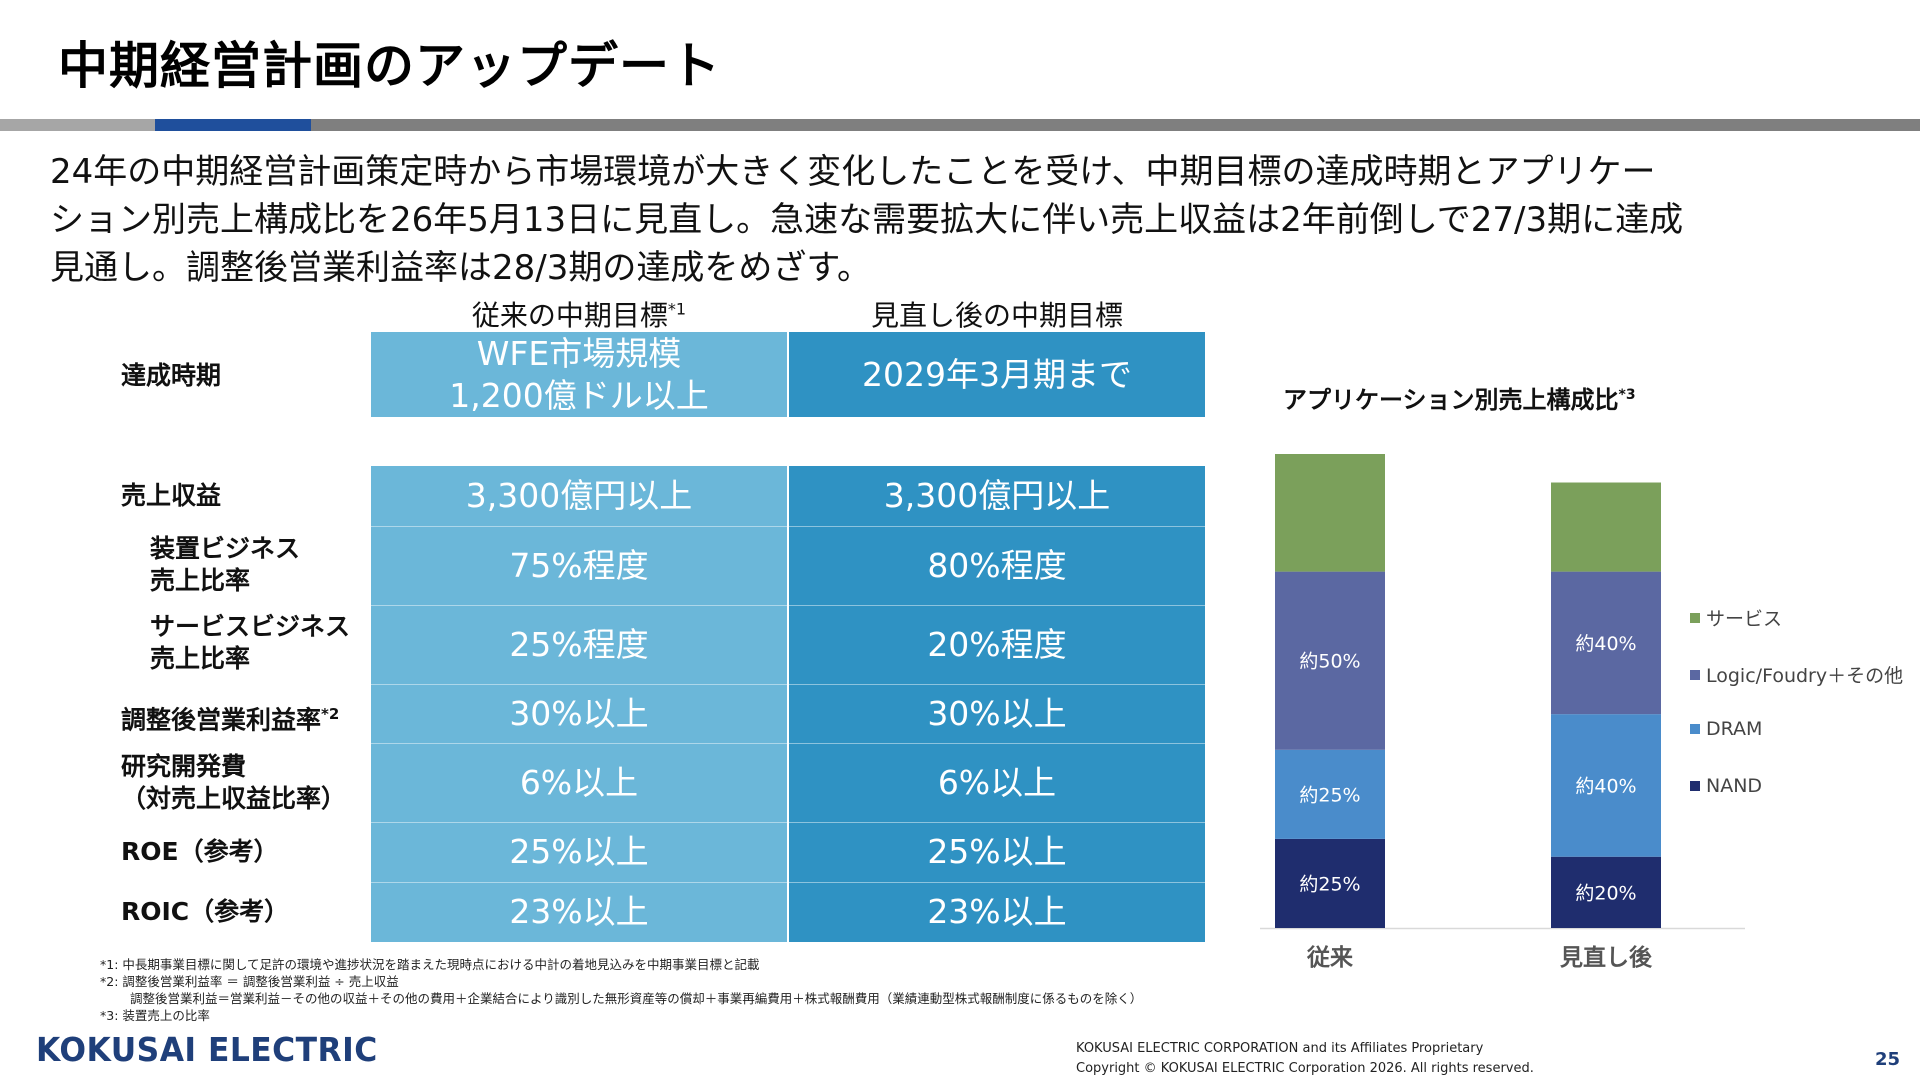 This screenshot has width=1920, height=1080. I want to click on row-label-timing: 達成時期, so click(171, 376).